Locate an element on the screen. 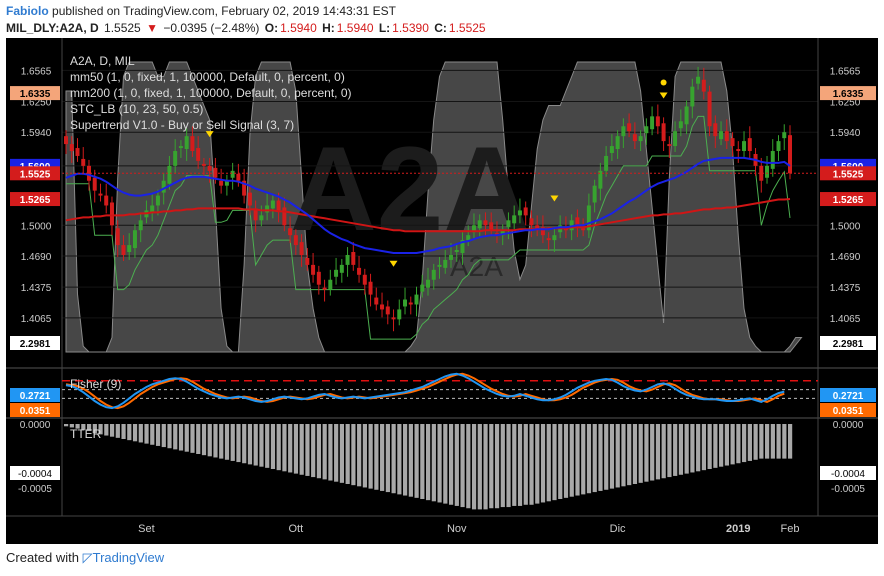 The image size is (884, 576). price-badge-label: 1.5265 is located at coordinates (35, 200).